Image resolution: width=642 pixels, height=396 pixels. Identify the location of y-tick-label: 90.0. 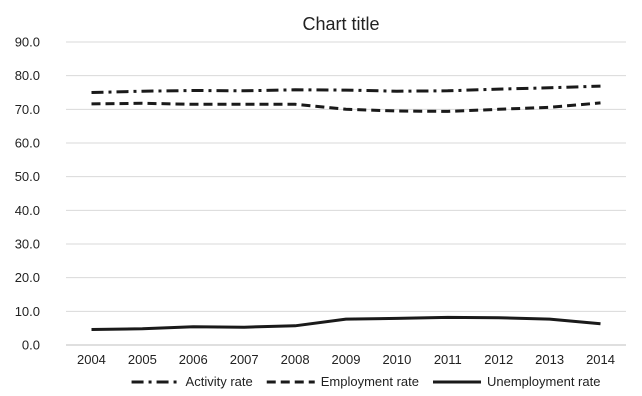
(27, 42).